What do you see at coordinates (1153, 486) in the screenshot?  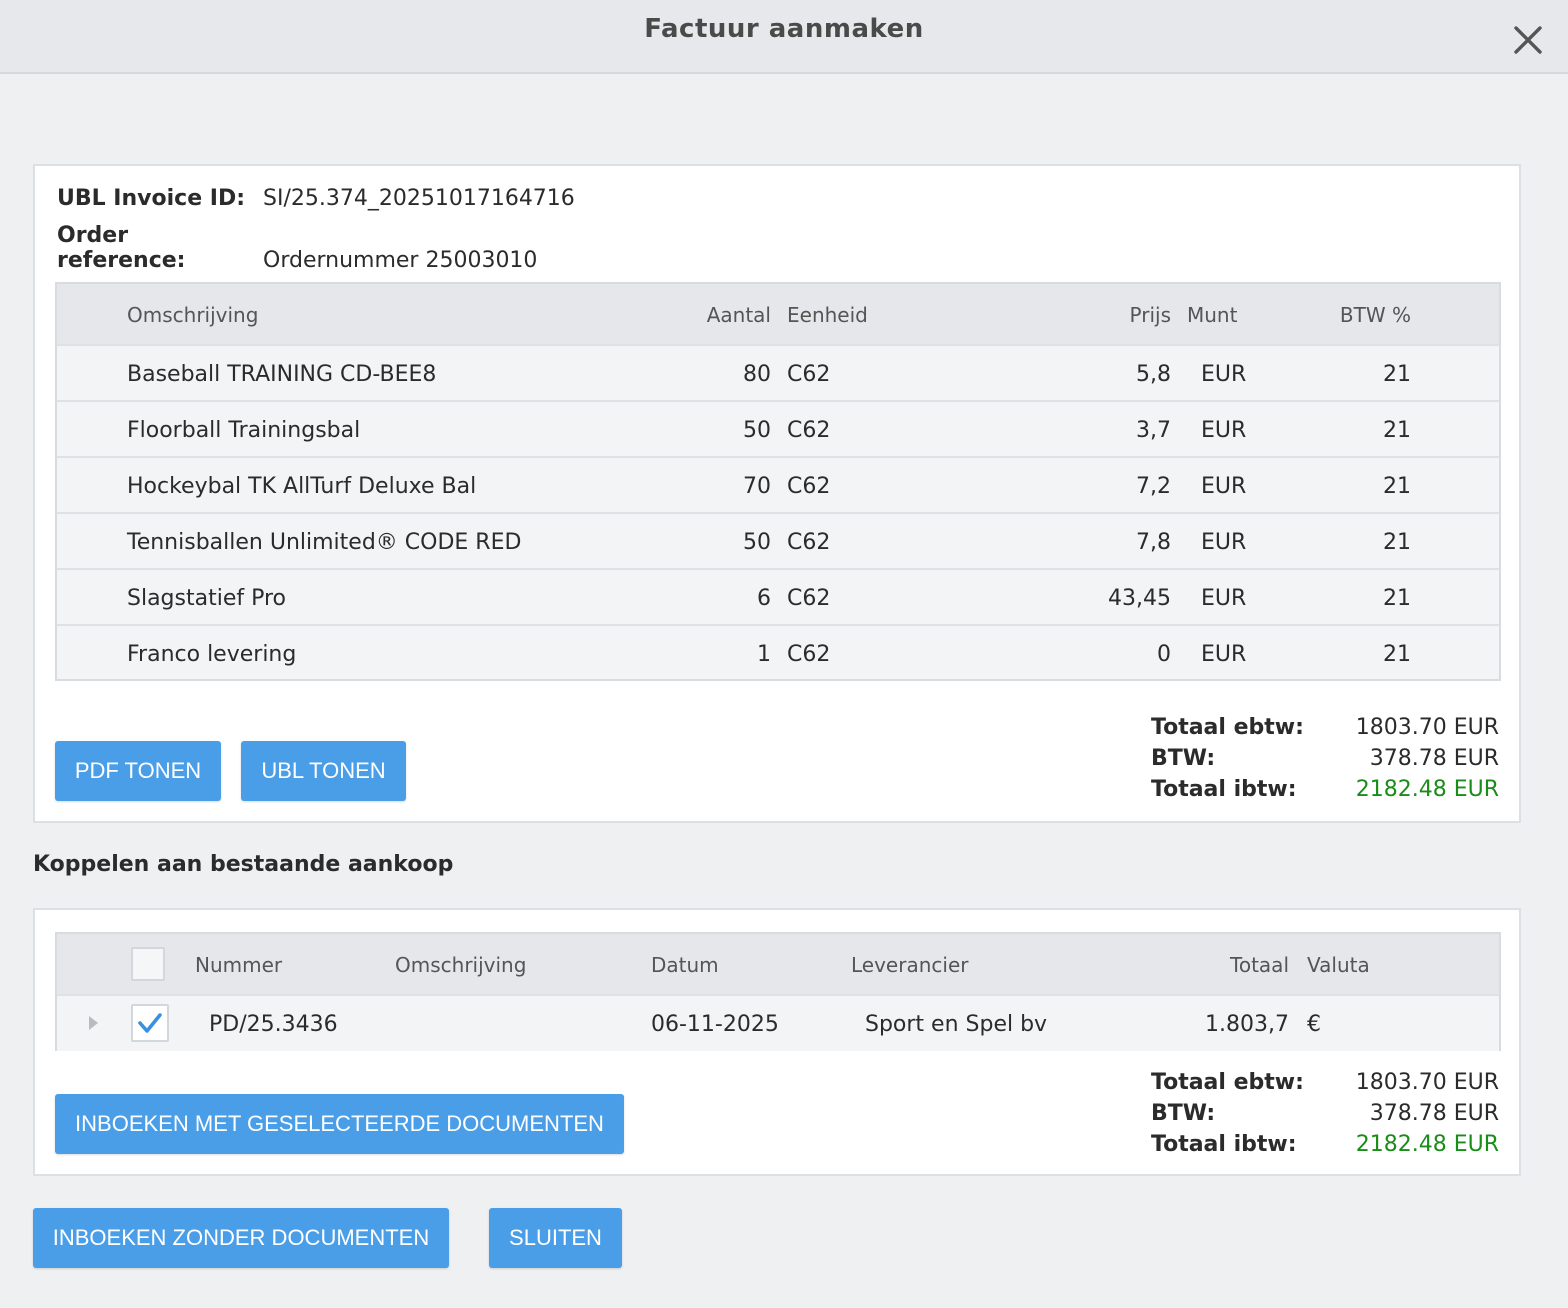 I see `row-price: 7,2` at bounding box center [1153, 486].